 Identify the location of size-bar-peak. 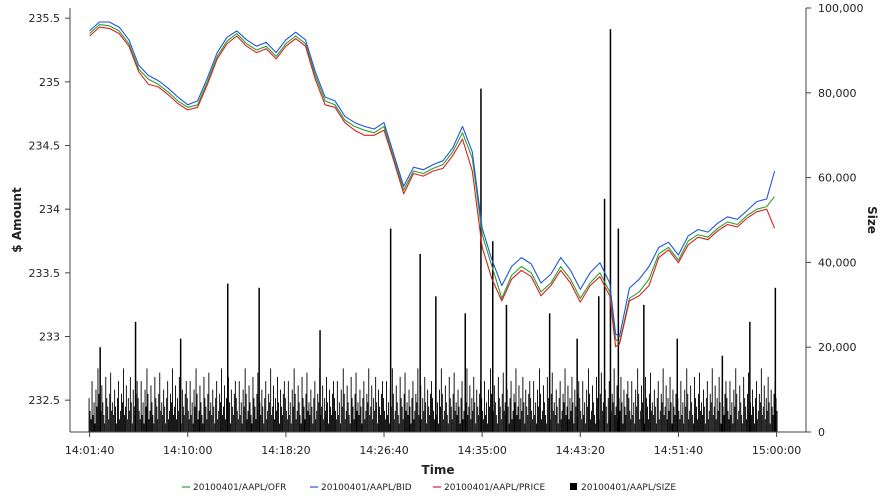
(604, 315).